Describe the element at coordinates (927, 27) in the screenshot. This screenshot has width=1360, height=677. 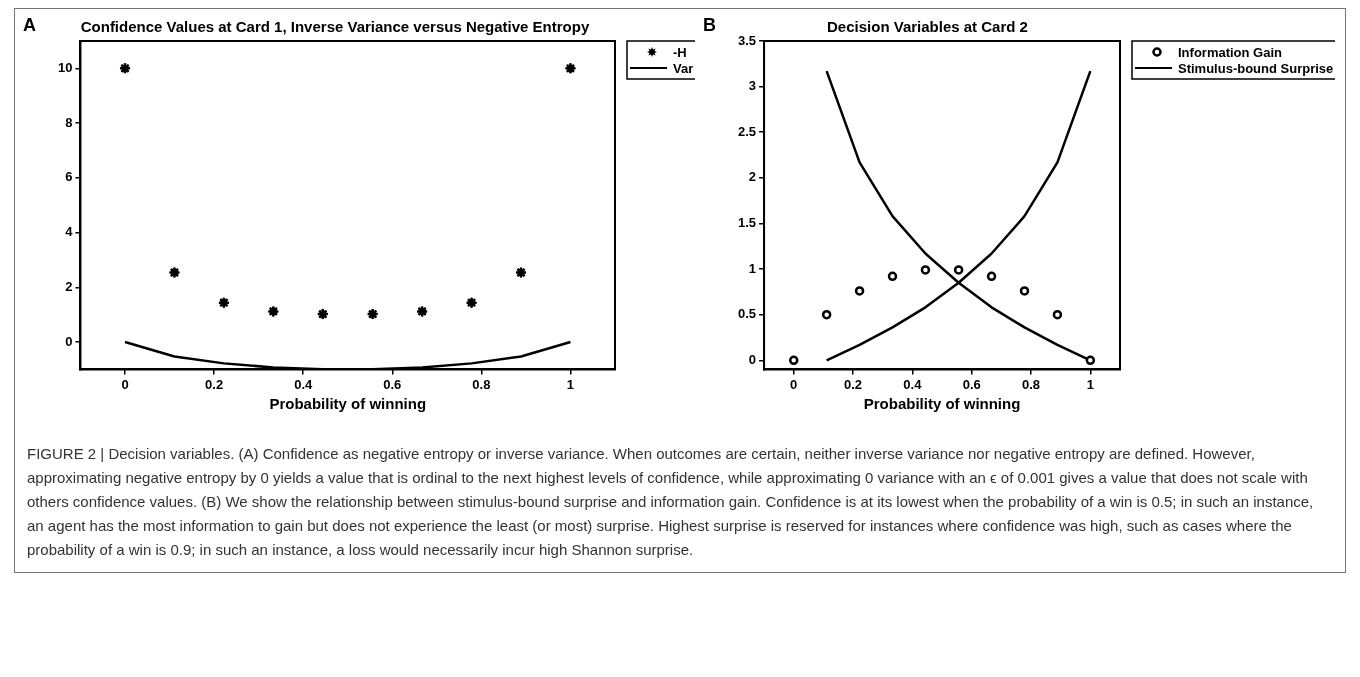
I see `chart-title: Decision Variables at Card 2` at that location.